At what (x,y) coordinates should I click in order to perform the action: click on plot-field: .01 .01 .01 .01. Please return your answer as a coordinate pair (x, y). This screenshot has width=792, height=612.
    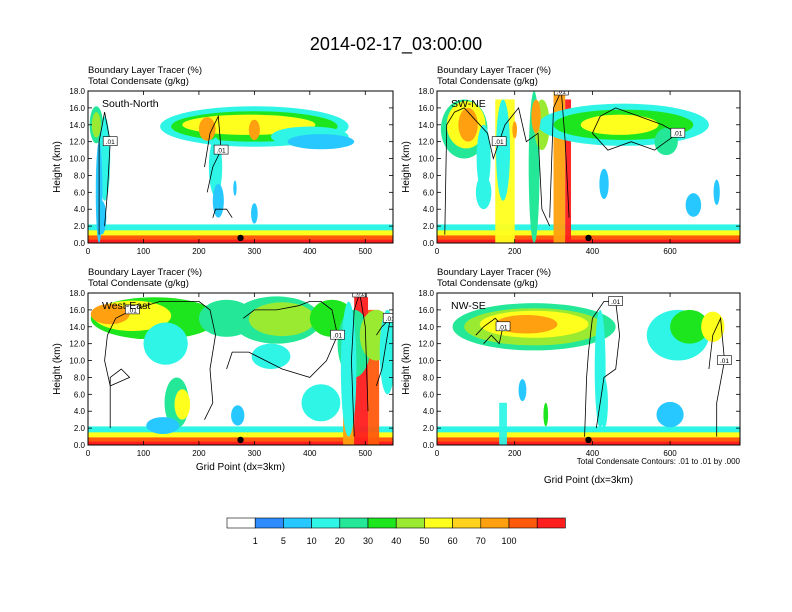
    Looking at the image, I should click on (240, 369).